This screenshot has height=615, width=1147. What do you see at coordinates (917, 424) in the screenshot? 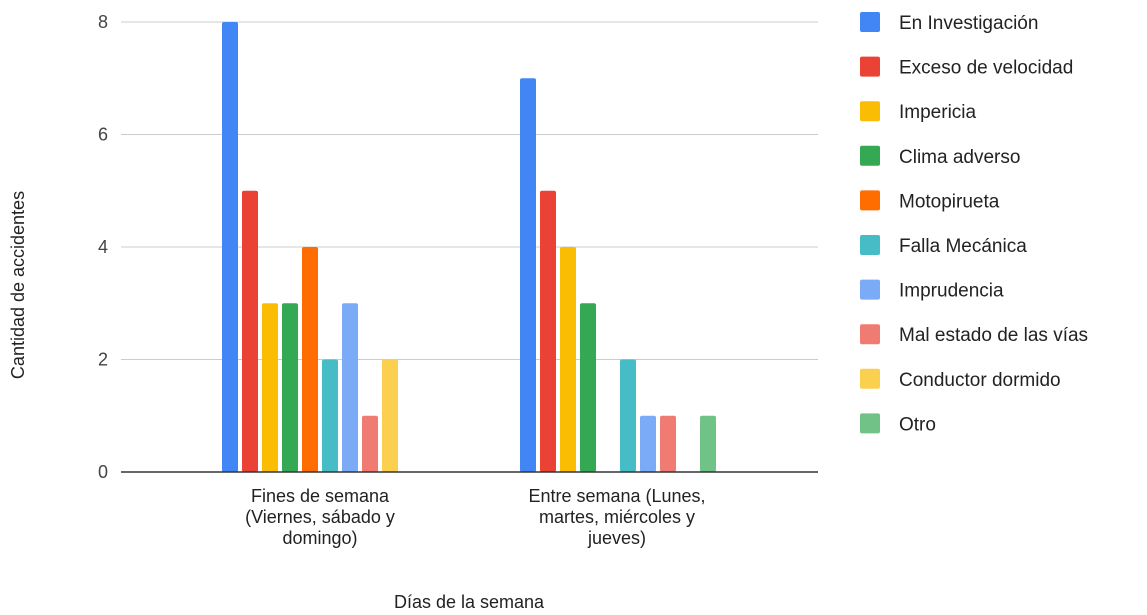
I see `legend-label: Otro` at bounding box center [917, 424].